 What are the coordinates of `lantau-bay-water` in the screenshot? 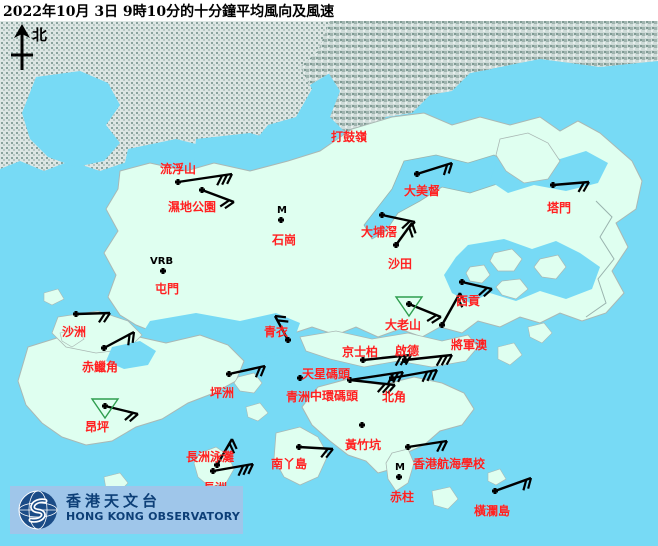 It's located at (131, 355).